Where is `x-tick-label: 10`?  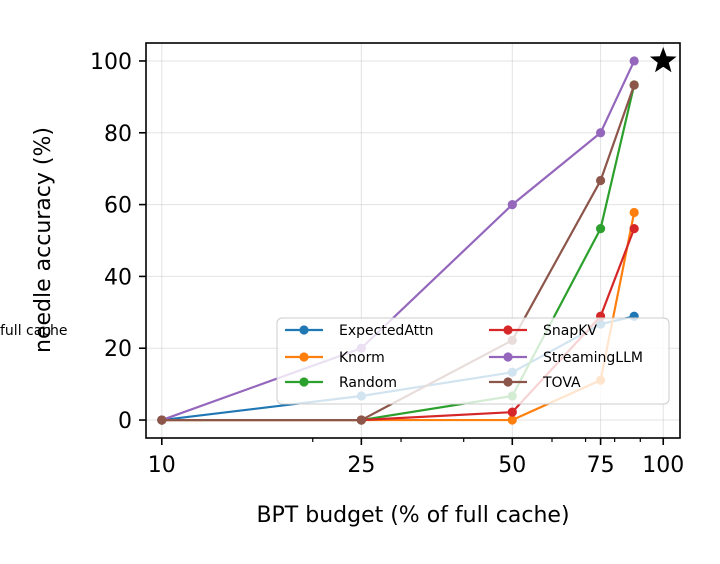
x-tick-label: 10 is located at coordinates (162, 465).